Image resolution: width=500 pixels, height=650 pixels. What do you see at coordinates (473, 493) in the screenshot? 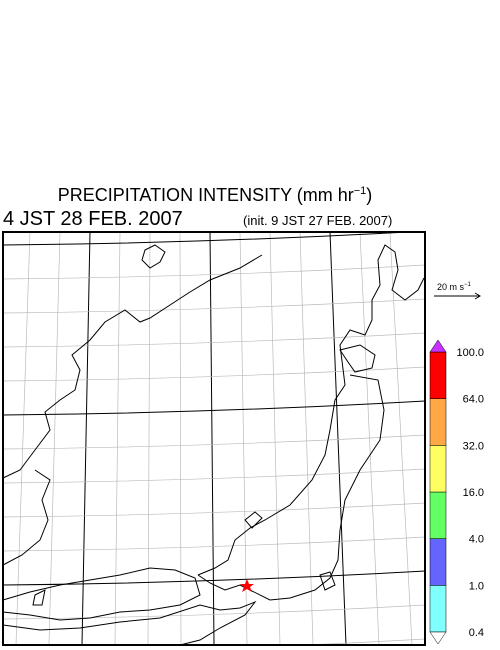
I see `colorbar-label: 16.0` at bounding box center [473, 493].